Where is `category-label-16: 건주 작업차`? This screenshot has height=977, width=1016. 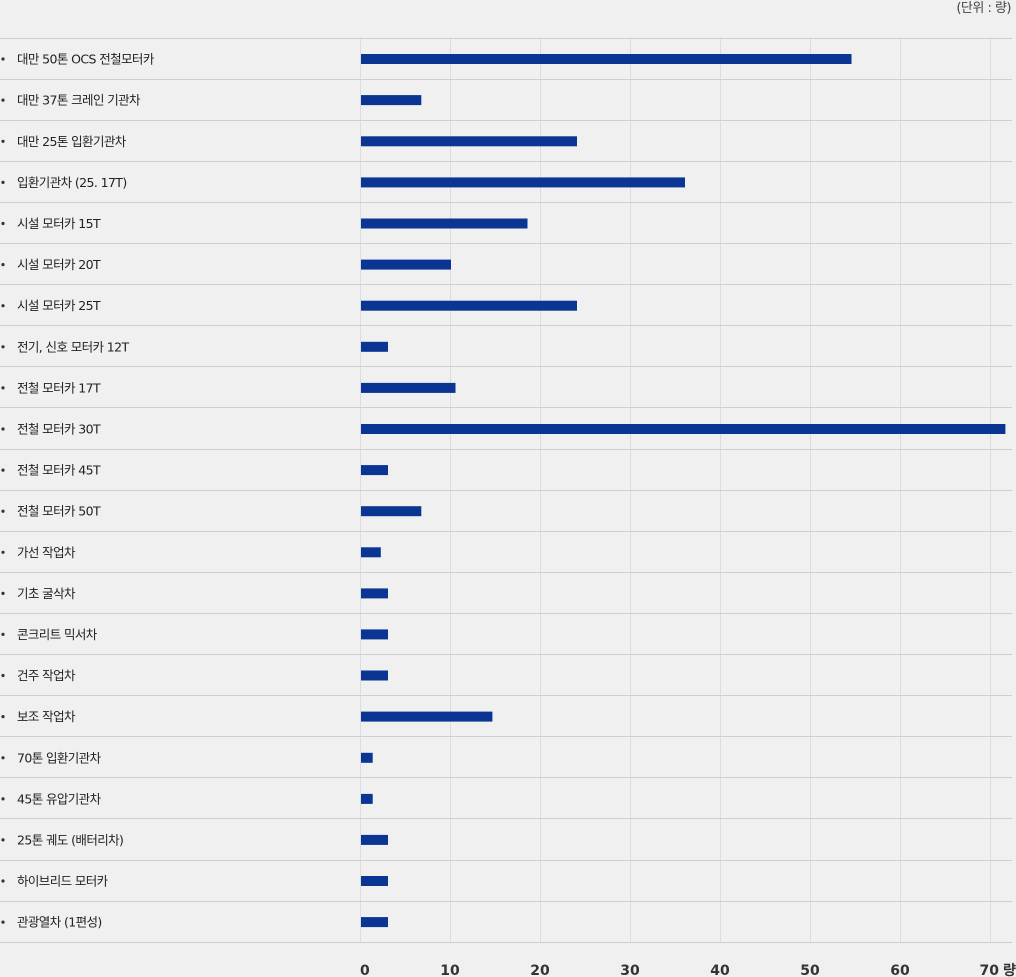
category-label-16: 건주 작업차 is located at coordinates (46, 675).